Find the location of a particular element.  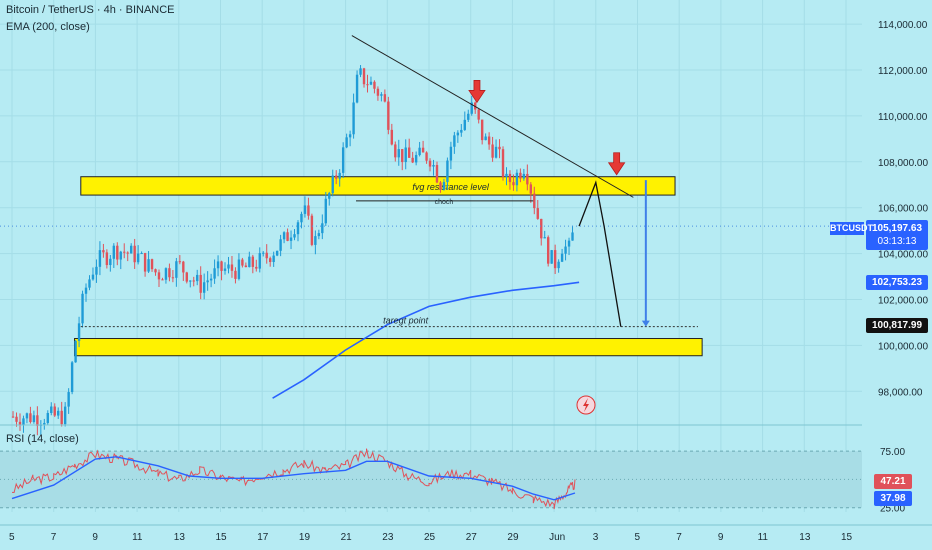

rsi-line is located at coordinates (293, 479).